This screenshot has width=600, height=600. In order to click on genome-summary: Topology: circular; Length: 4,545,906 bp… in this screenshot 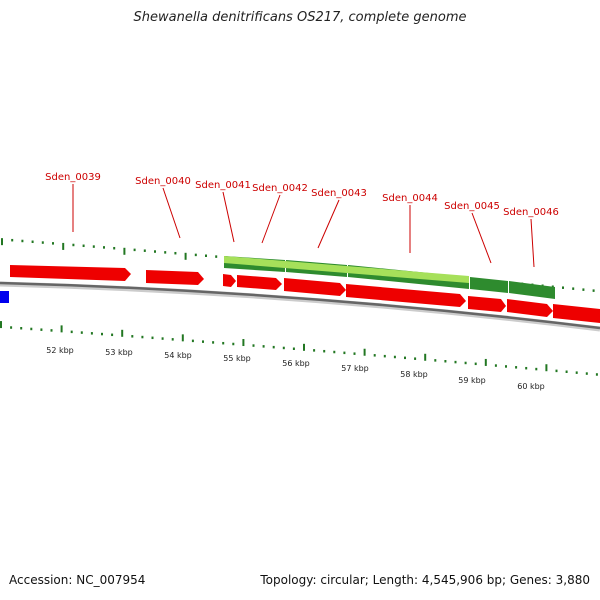, I will do `click(425, 580)`.